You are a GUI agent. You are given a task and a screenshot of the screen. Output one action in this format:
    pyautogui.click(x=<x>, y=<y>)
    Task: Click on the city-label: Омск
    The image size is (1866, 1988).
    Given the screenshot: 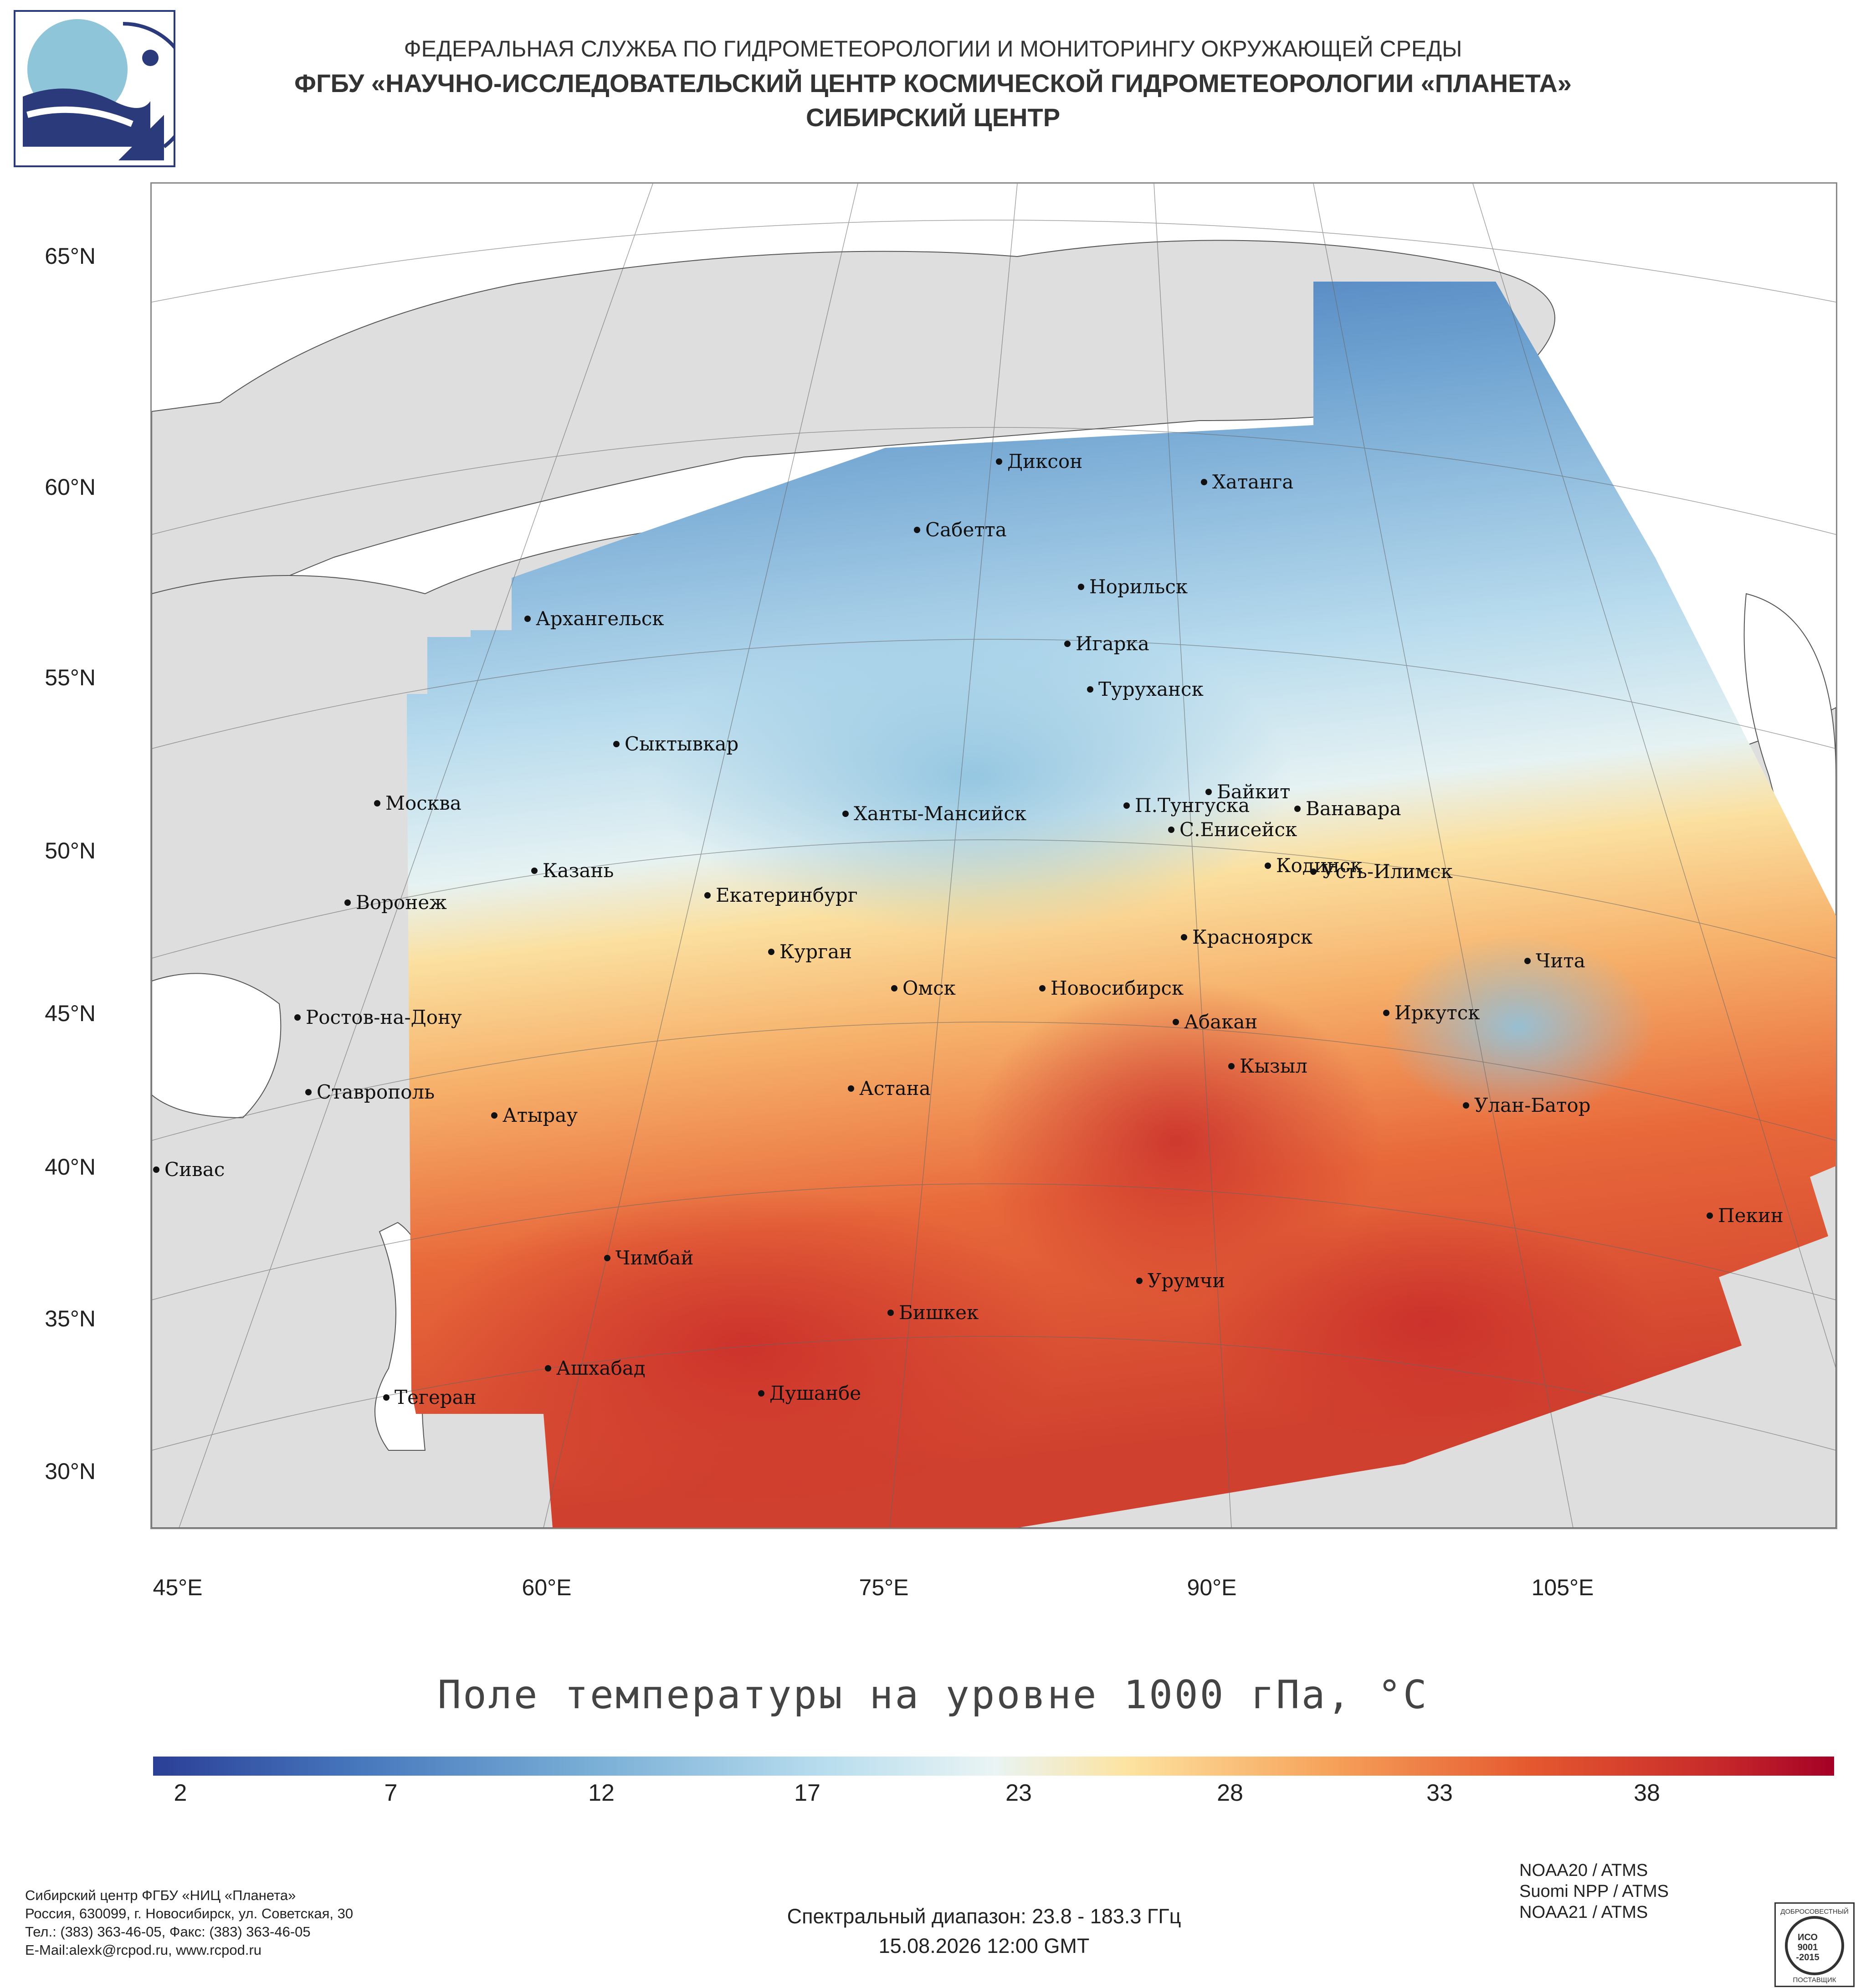 What is the action you would take?
    pyautogui.click(x=929, y=988)
    